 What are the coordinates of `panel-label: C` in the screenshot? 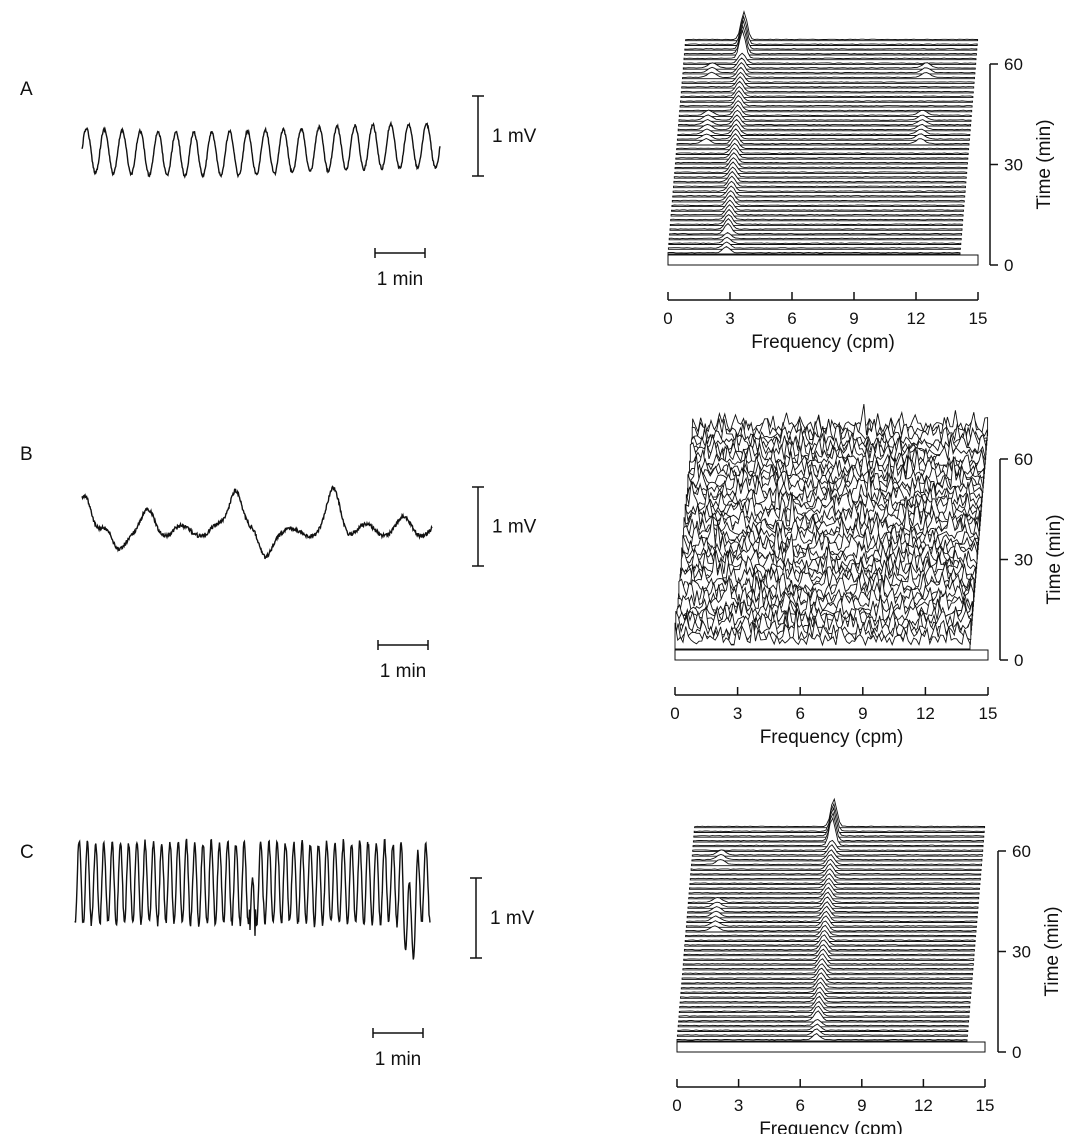 It's located at (27, 852).